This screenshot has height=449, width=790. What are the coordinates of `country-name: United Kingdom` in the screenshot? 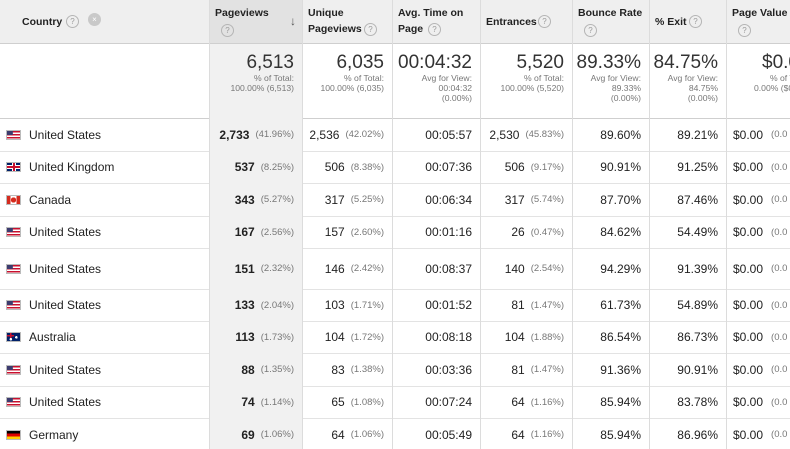 It's located at (72, 167).